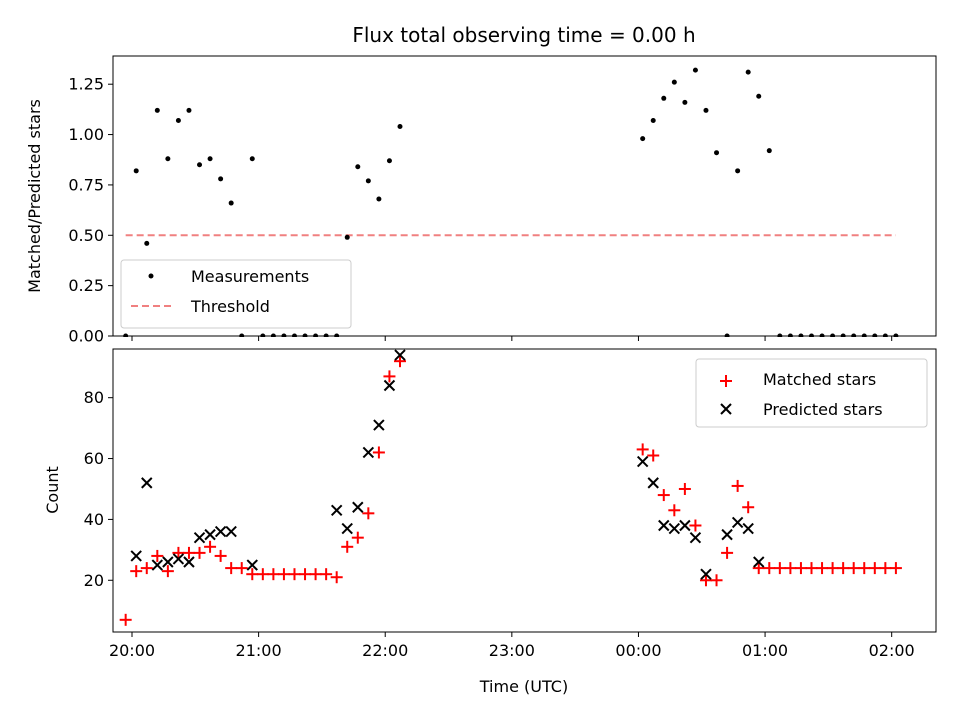 This screenshot has height=720, width=960. I want to click on legend-predicted-label: Predicted stars, so click(823, 409).